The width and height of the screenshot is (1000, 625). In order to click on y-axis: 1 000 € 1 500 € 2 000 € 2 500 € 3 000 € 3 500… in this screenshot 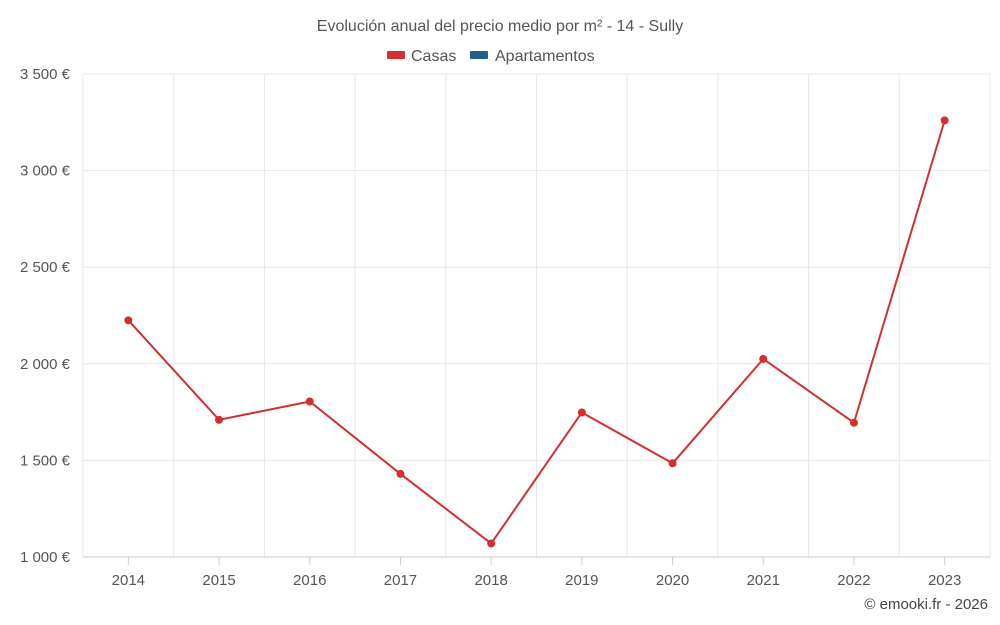, I will do `click(45, 316)`.